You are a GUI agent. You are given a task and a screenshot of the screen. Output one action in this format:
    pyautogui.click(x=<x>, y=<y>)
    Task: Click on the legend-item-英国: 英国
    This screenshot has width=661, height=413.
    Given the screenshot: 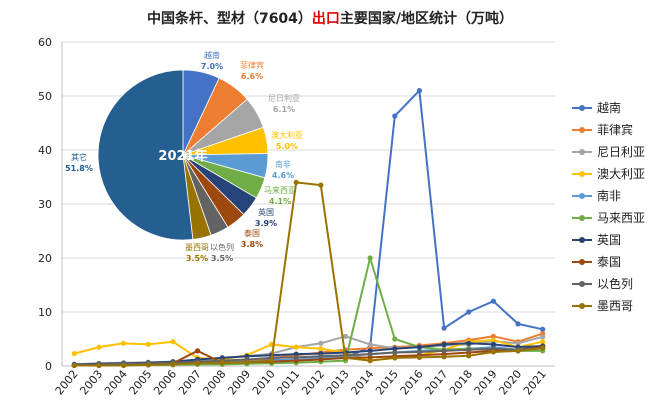 What is the action you would take?
    pyautogui.click(x=596, y=240)
    